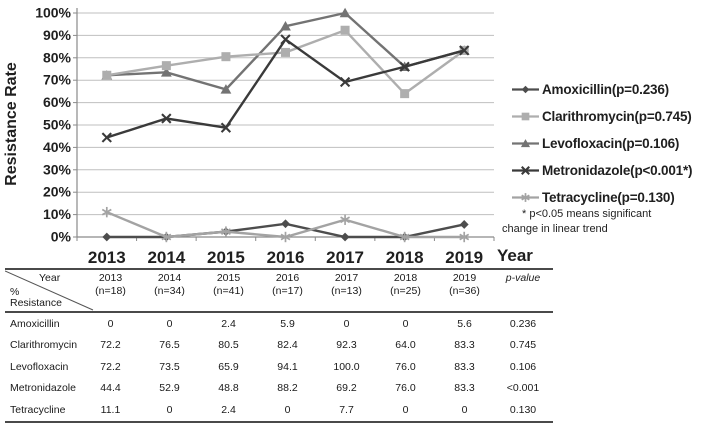 The image size is (717, 425). What do you see at coordinates (287, 323) in the screenshot?
I see `table-cell: 5.9` at bounding box center [287, 323].